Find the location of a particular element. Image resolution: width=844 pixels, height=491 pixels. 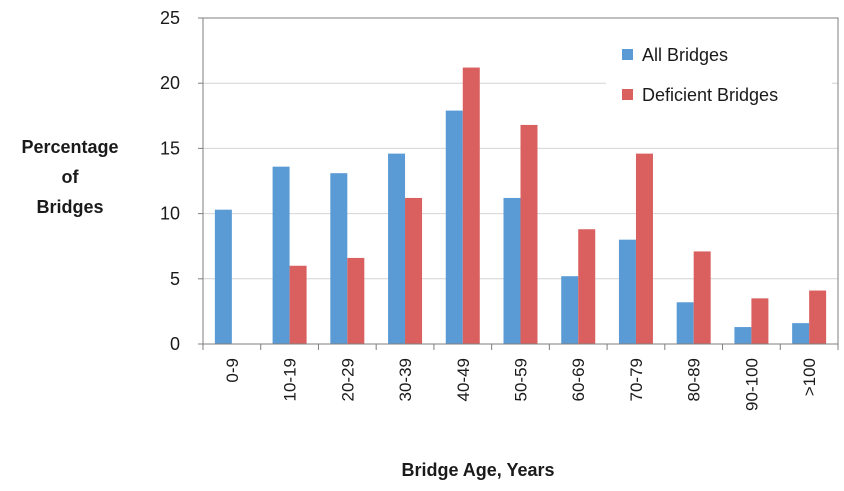

x-tick-label: 20-29 is located at coordinates (347, 379).